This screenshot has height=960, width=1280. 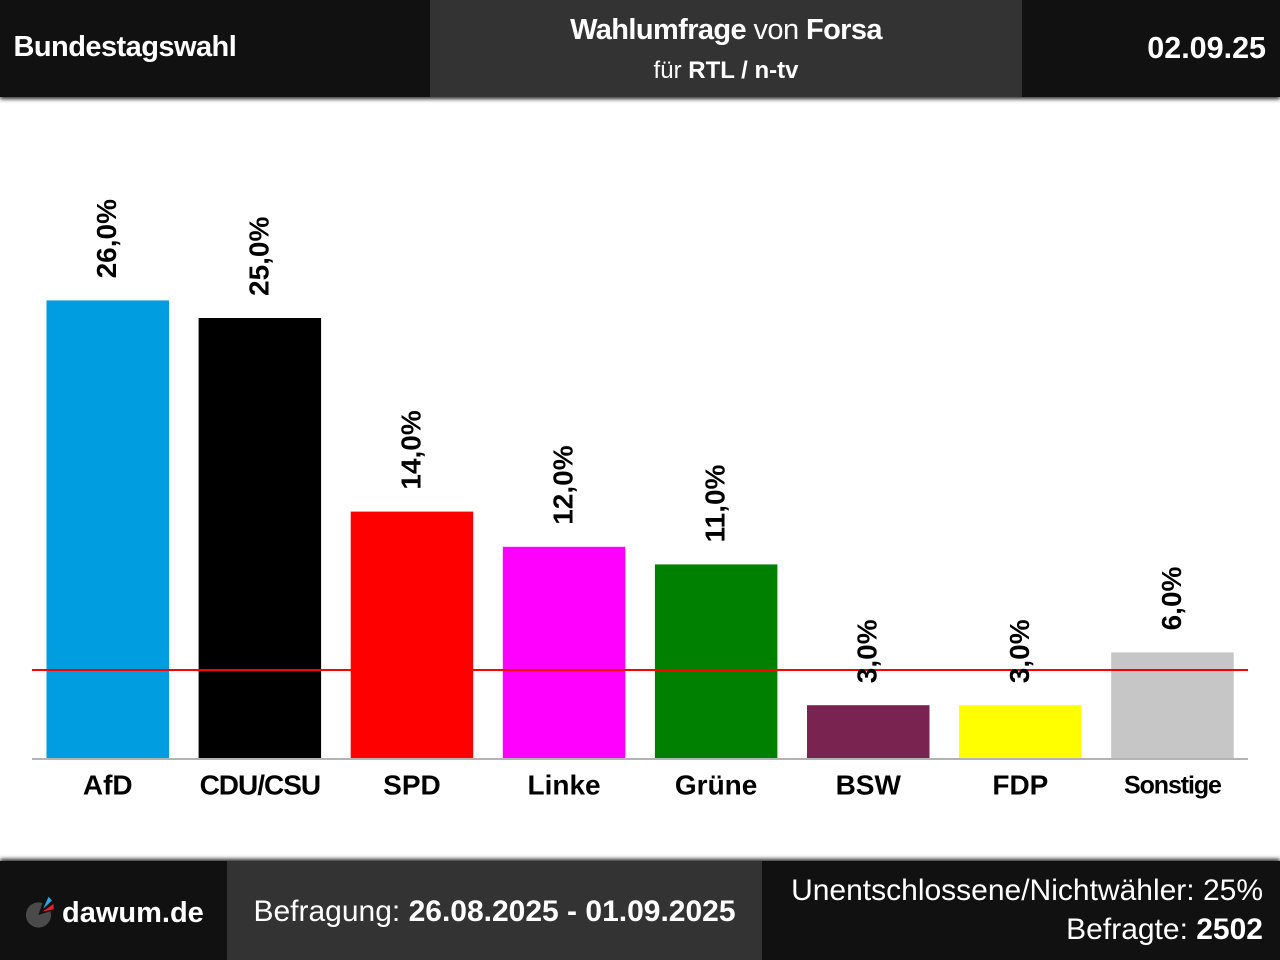 I want to click on svg-text: 12,0%, so click(x=563, y=484).